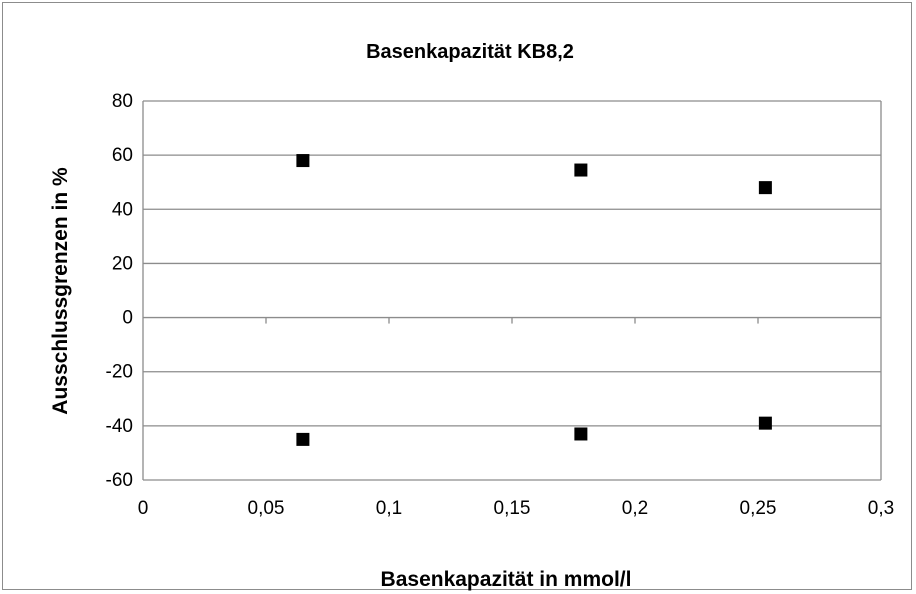 This screenshot has width=916, height=594. I want to click on y-tick-label: 60, so click(122, 155).